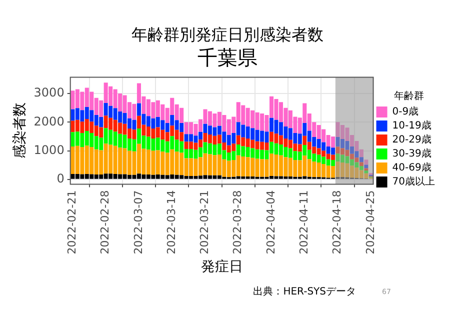 The image size is (453, 320). What do you see at coordinates (412, 140) in the screenshot?
I see `legend-label: 20-29歳` at bounding box center [412, 140].